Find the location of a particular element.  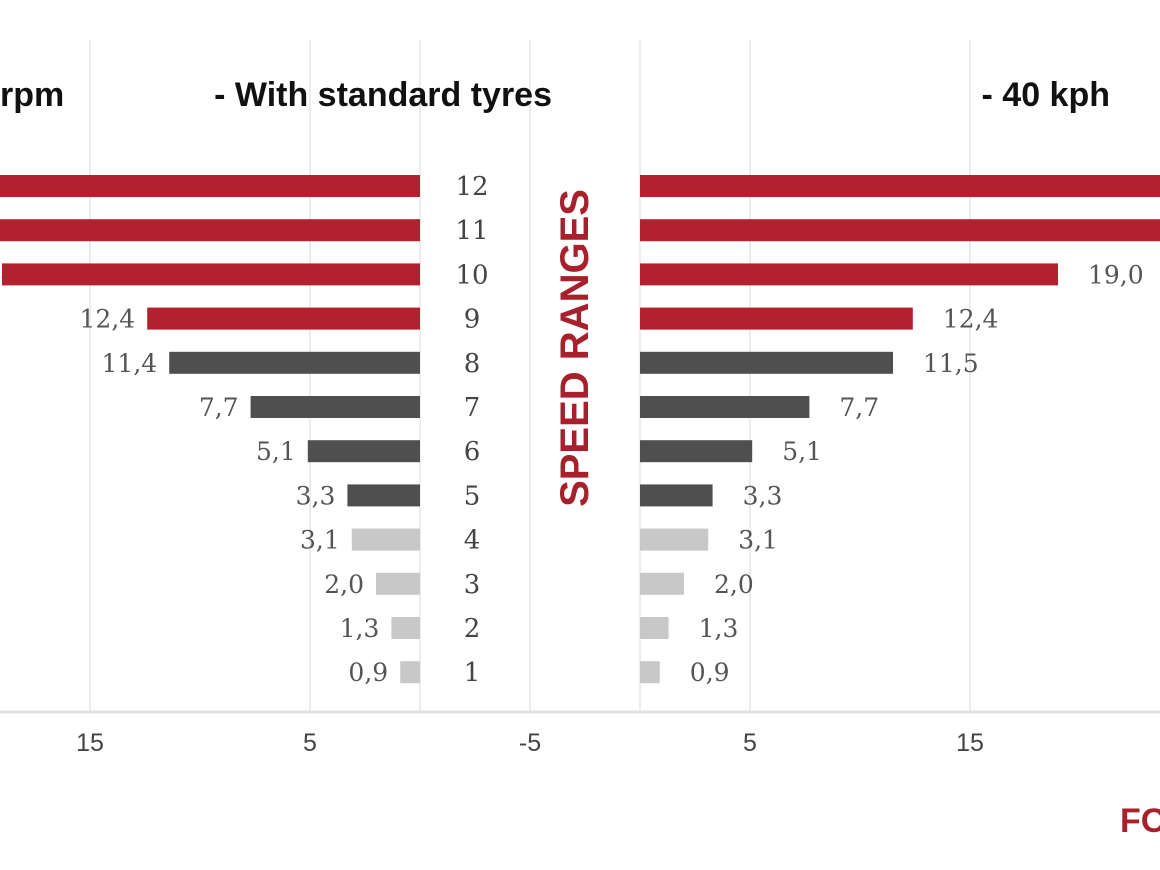

right-bar-value-label: 19,0 is located at coordinates (1116, 274).